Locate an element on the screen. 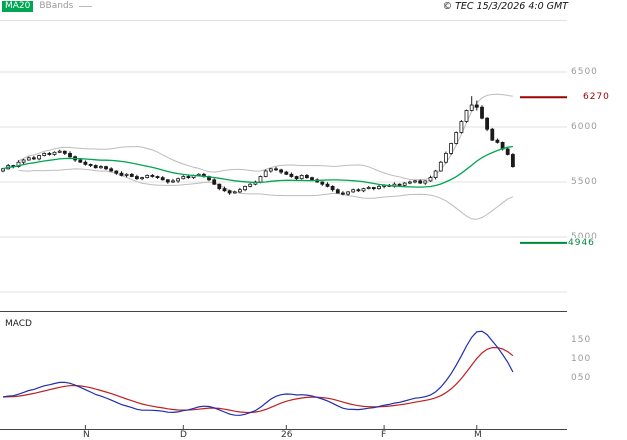 The width and height of the screenshot is (627, 440). x-tick-label-d: D is located at coordinates (183, 435).